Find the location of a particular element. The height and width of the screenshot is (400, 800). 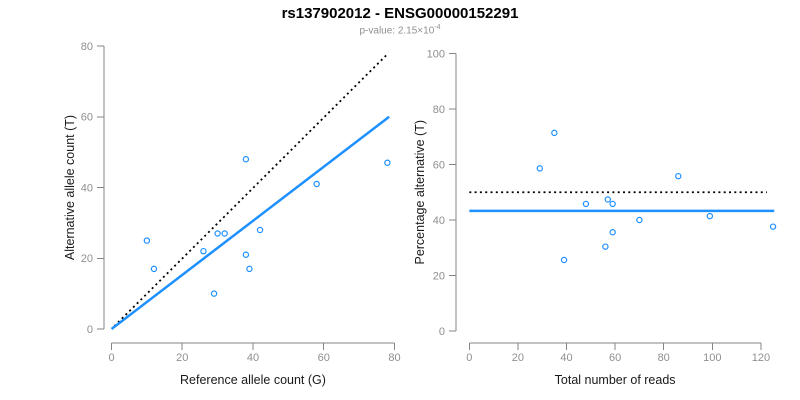

x-tick-label: 120 is located at coordinates (761, 358).